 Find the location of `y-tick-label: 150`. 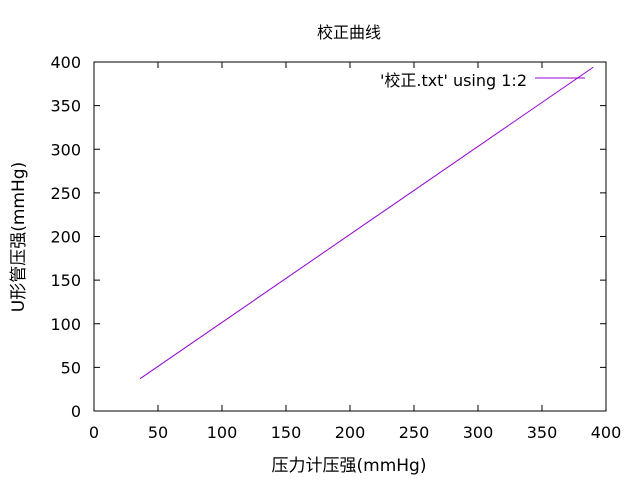

y-tick-label: 150 is located at coordinates (65, 280).